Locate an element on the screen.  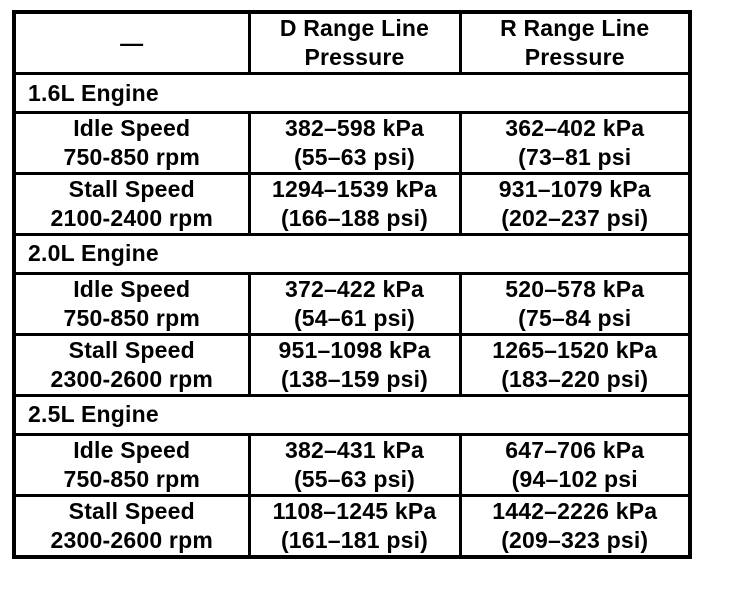
section-title: 2.5L Engine is located at coordinates (352, 414).